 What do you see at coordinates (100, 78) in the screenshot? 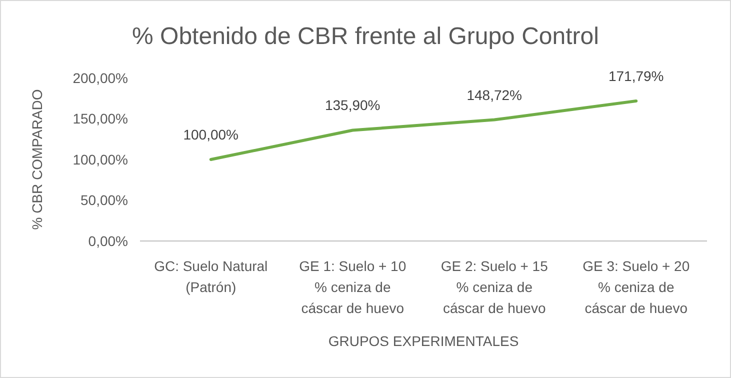
I see `y-tick-label: 200,00%` at bounding box center [100, 78].